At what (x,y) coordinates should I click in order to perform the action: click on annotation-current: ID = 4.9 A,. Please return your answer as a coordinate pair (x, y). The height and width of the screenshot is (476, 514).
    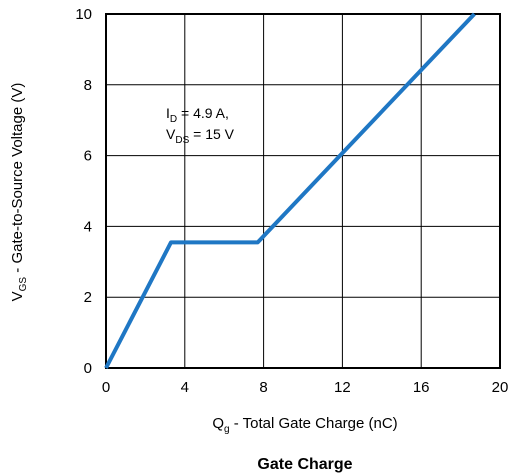
    Looking at the image, I should click on (197, 115).